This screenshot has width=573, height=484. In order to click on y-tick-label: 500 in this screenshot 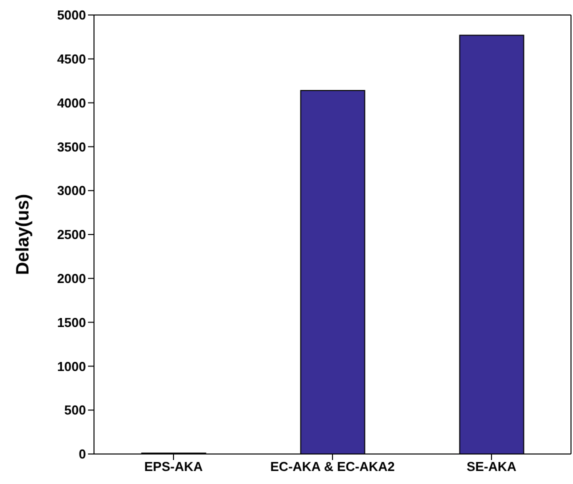, I will do `click(75, 410)`.